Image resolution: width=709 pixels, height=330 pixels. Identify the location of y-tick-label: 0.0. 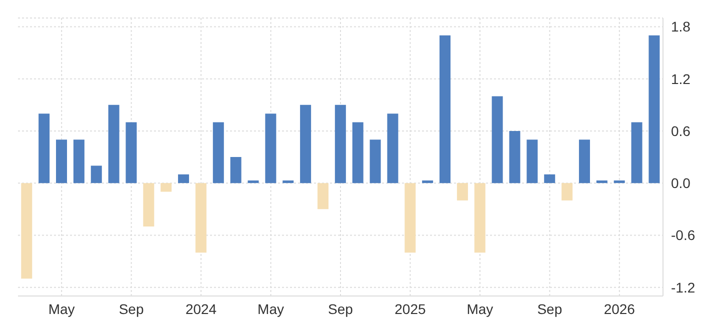
(681, 183).